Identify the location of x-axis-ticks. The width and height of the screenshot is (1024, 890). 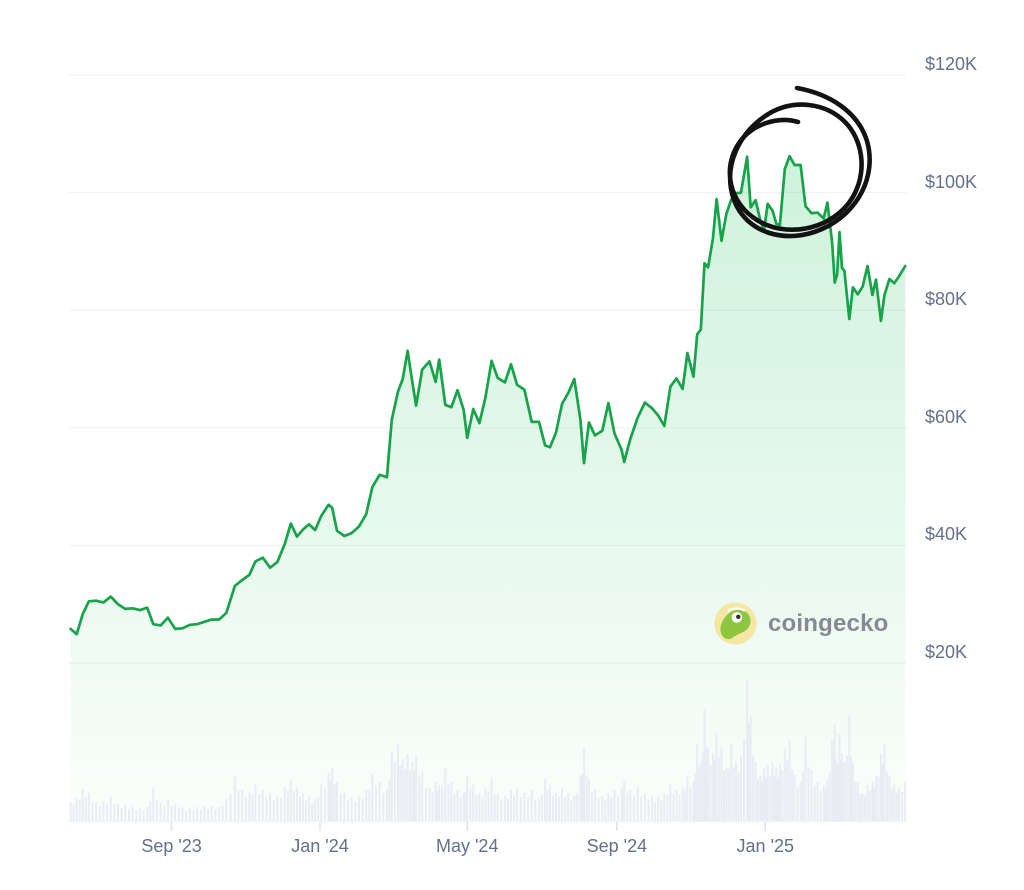
(468, 826).